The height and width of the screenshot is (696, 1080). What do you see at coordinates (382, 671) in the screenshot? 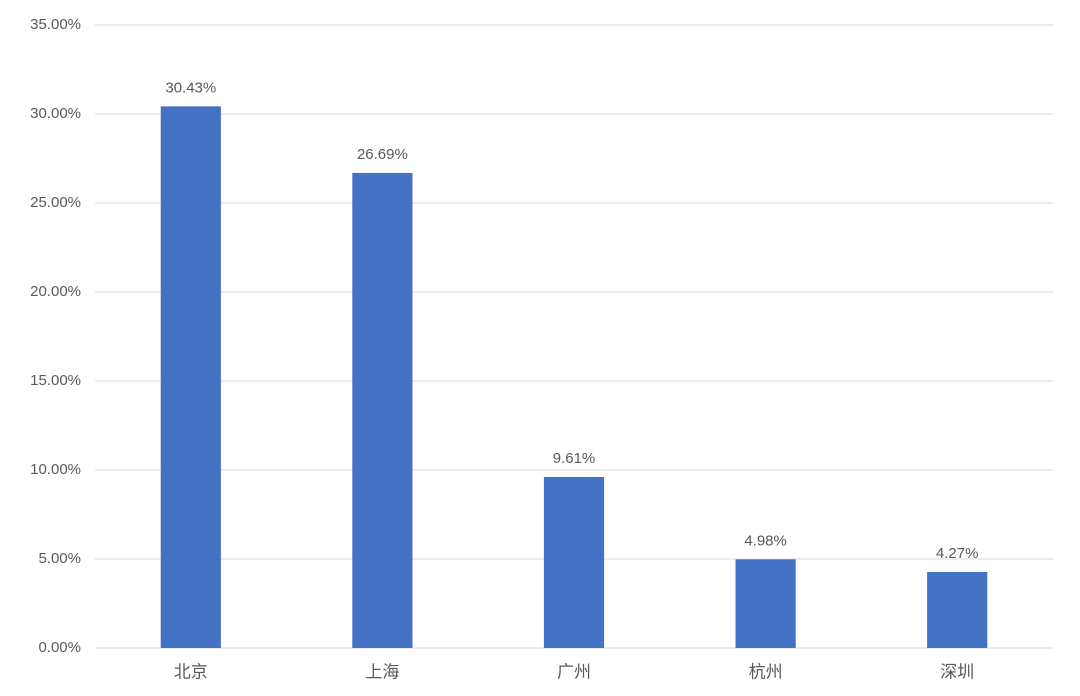
I see `x-tick-label: 上海` at bounding box center [382, 671].